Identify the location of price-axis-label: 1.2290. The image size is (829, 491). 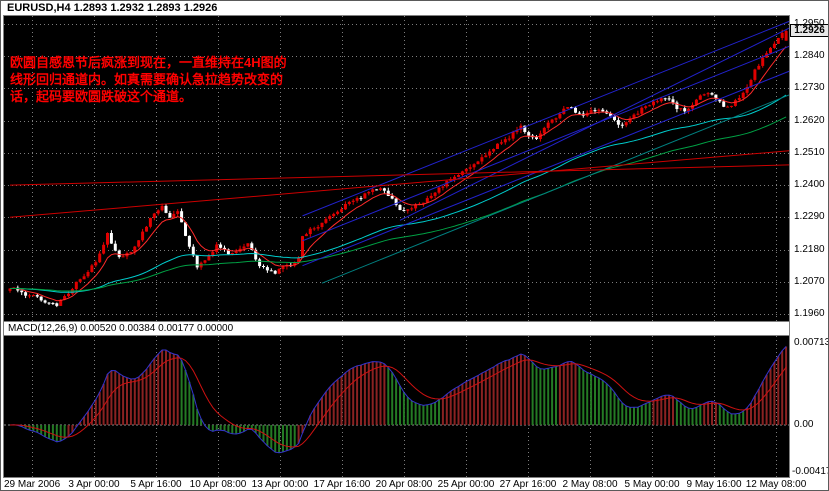
(809, 216).